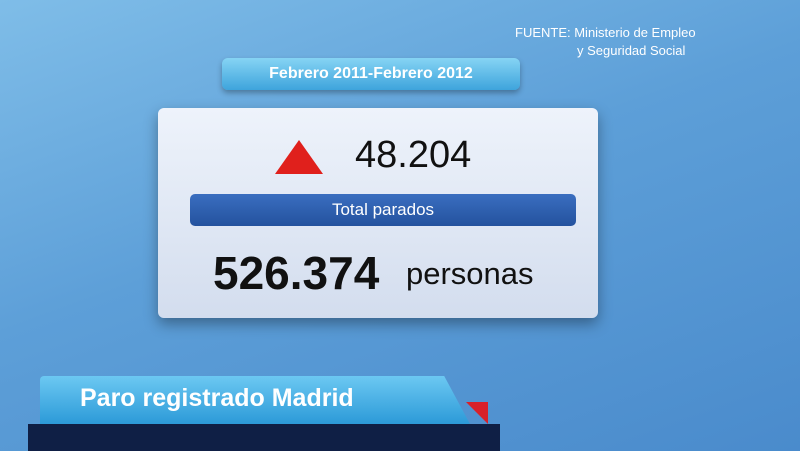 The height and width of the screenshot is (451, 800). Describe the element at coordinates (470, 273) in the screenshot. I see `unit: personas` at that location.